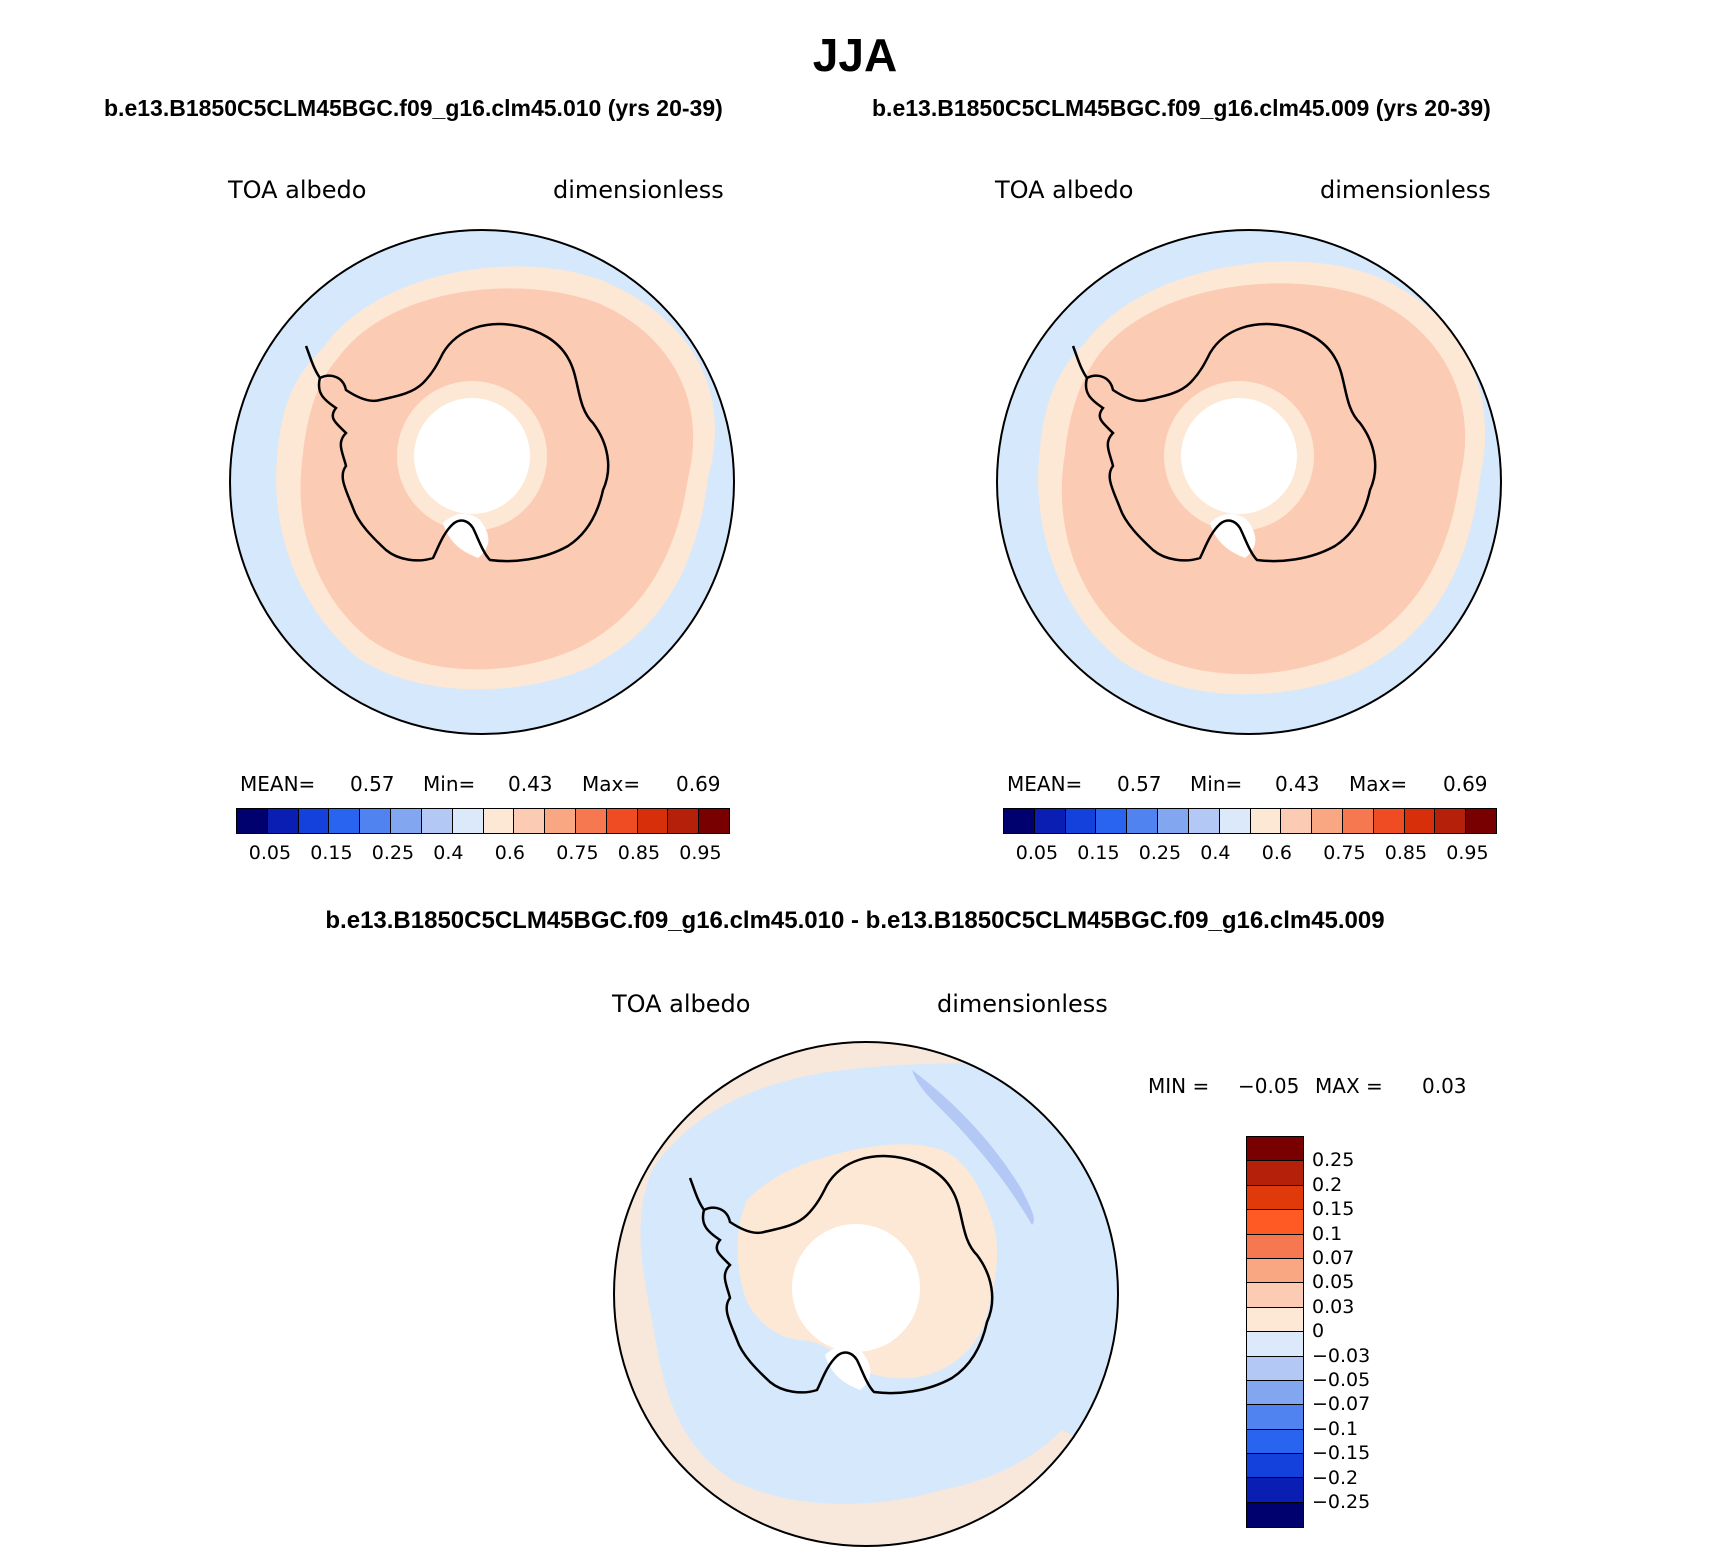 This screenshot has width=1710, height=1548. I want to click on left-colorbar-ticks: 0.05 0.15 0.25 0.4 0.6 0.75 0.85 0.95, so click(482, 854).